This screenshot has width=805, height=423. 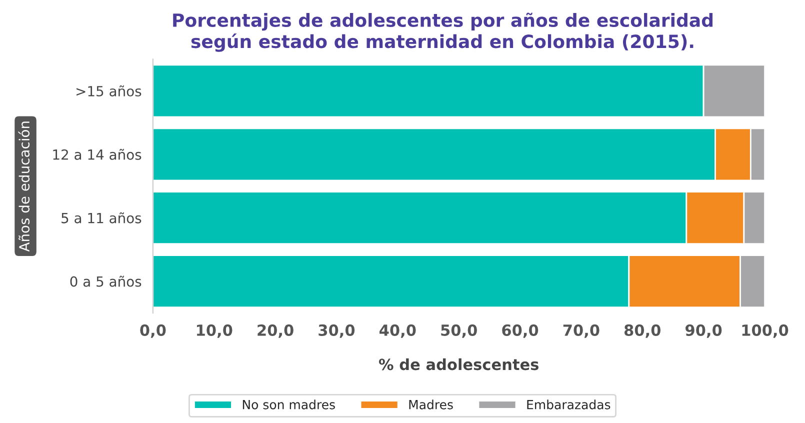 What do you see at coordinates (102, 218) in the screenshot?
I see `y-tick-label: 5 a 11 años` at bounding box center [102, 218].